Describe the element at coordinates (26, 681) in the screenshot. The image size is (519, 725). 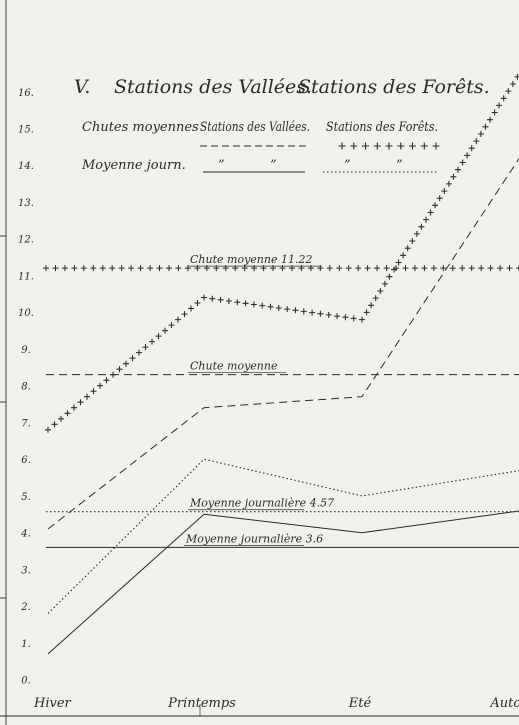
I see `y-tick-label-0: 0.` at that location.